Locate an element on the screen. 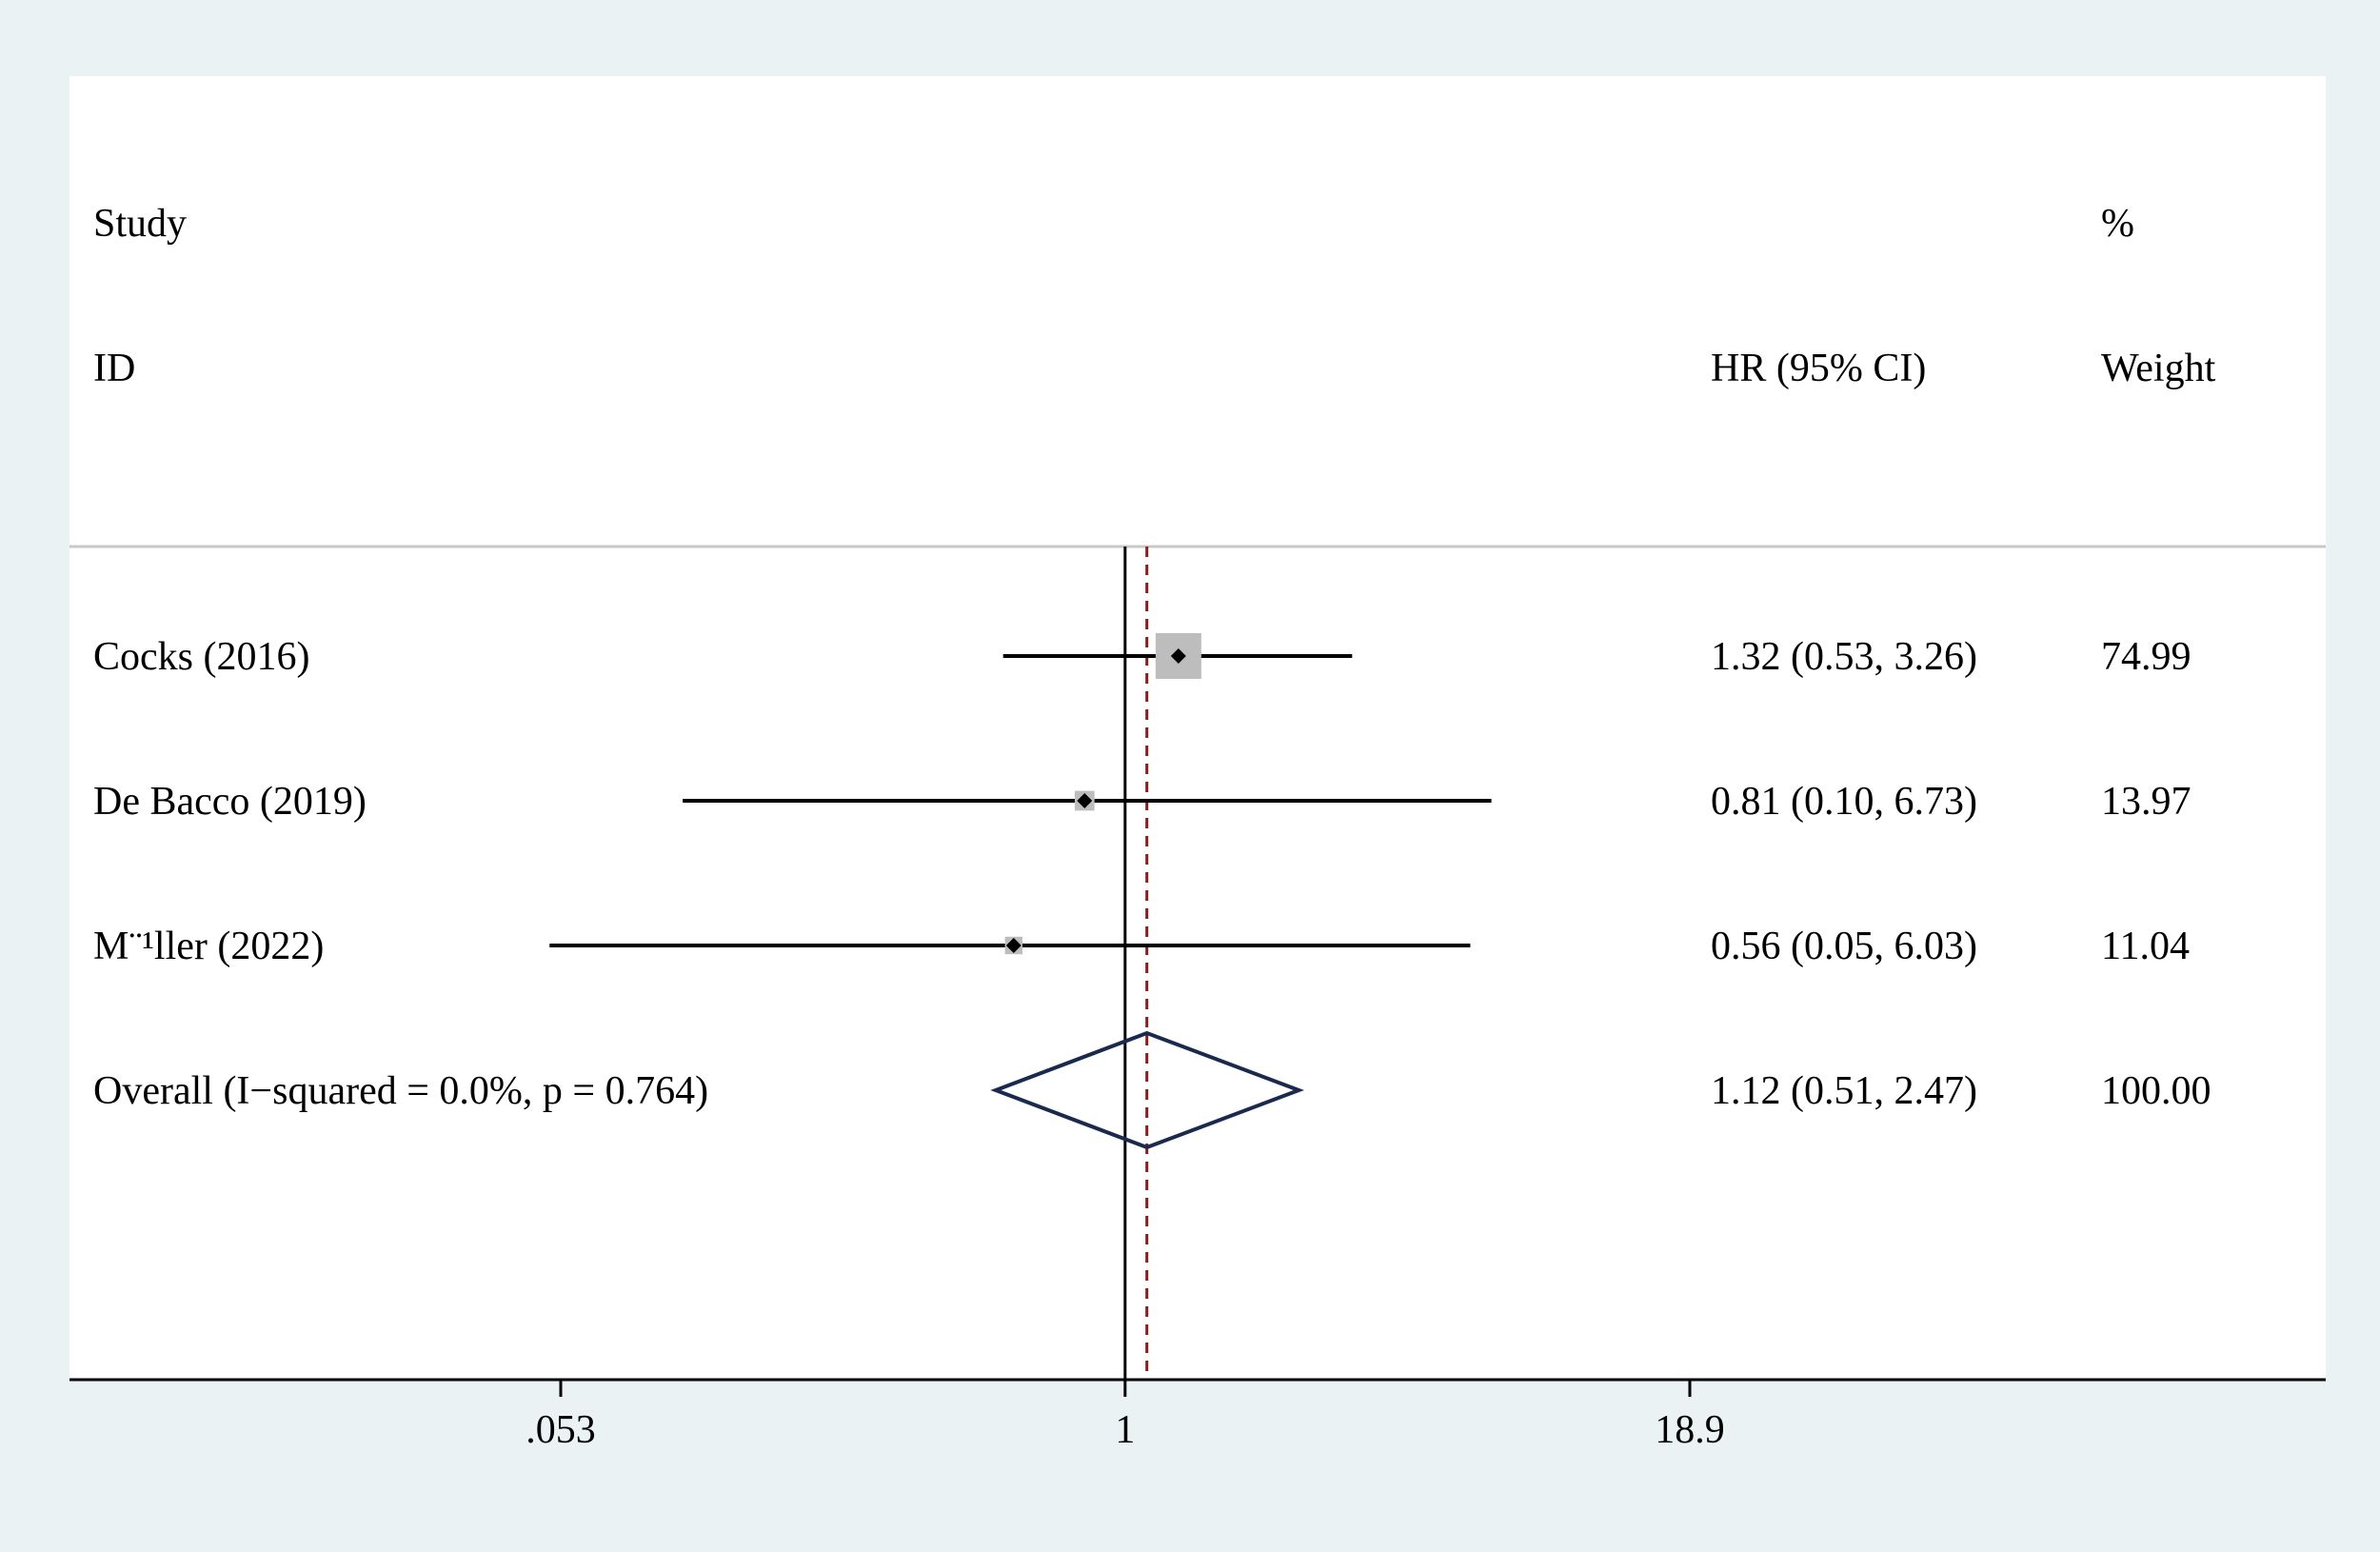  study-label: M¨¹ller (2022) is located at coordinates (208, 947).